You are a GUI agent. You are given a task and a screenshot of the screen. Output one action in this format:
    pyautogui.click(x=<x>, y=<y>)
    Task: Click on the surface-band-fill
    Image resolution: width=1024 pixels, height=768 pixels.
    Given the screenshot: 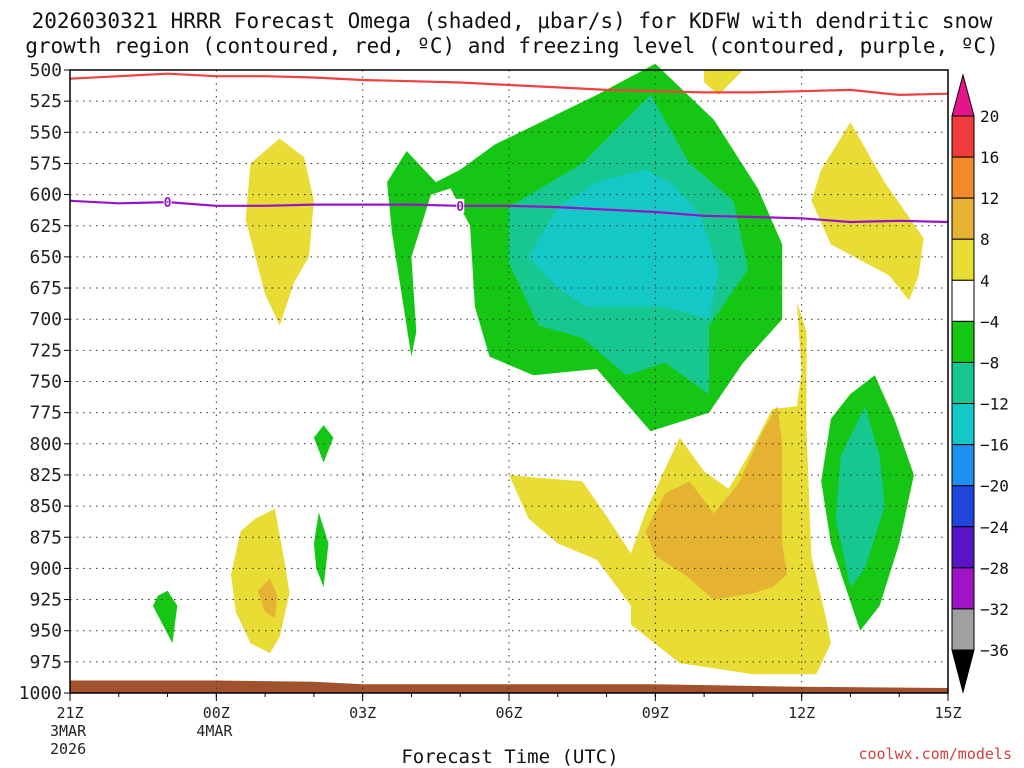 What is the action you would take?
    pyautogui.click(x=509, y=686)
    